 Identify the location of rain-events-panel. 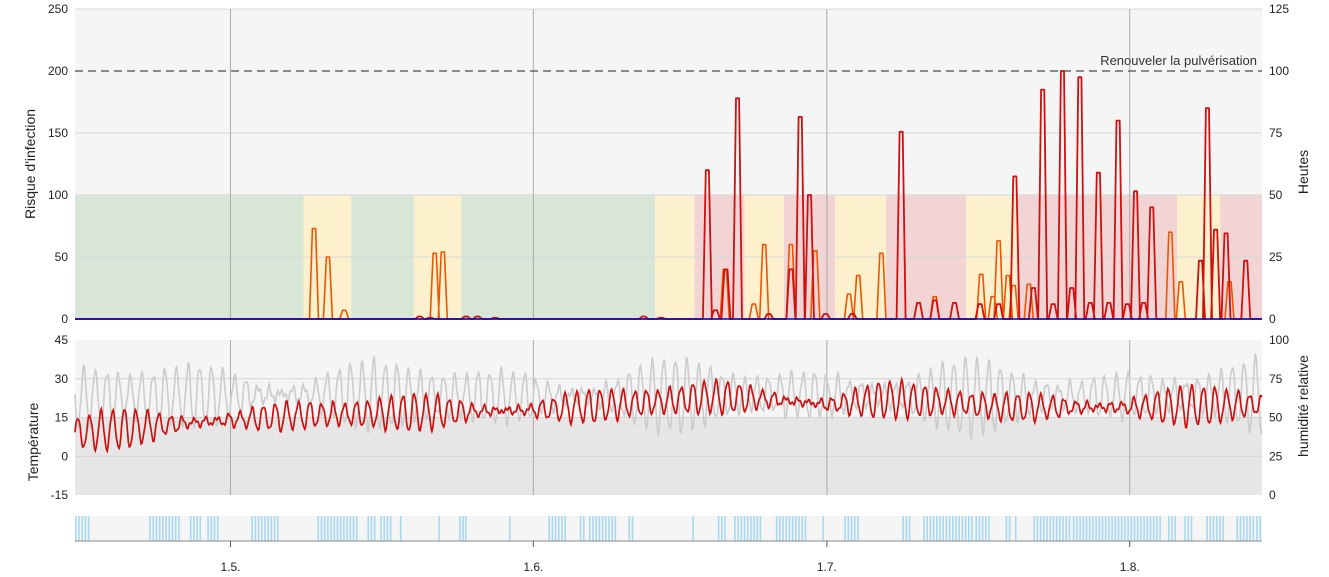
(668, 528).